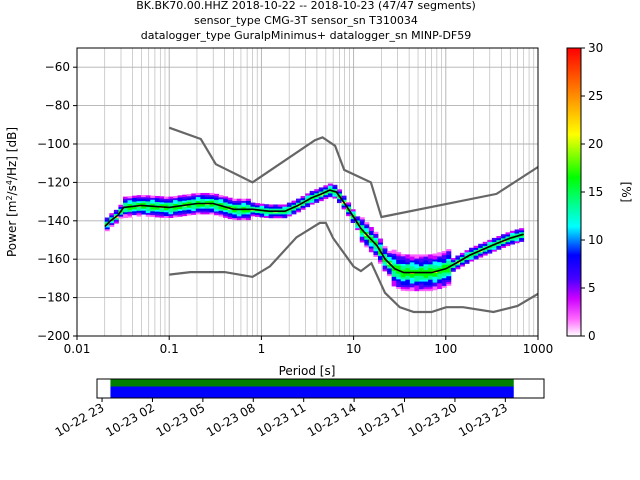  Describe the element at coordinates (320, 388) in the screenshot. I see `coverage-frame` at that location.